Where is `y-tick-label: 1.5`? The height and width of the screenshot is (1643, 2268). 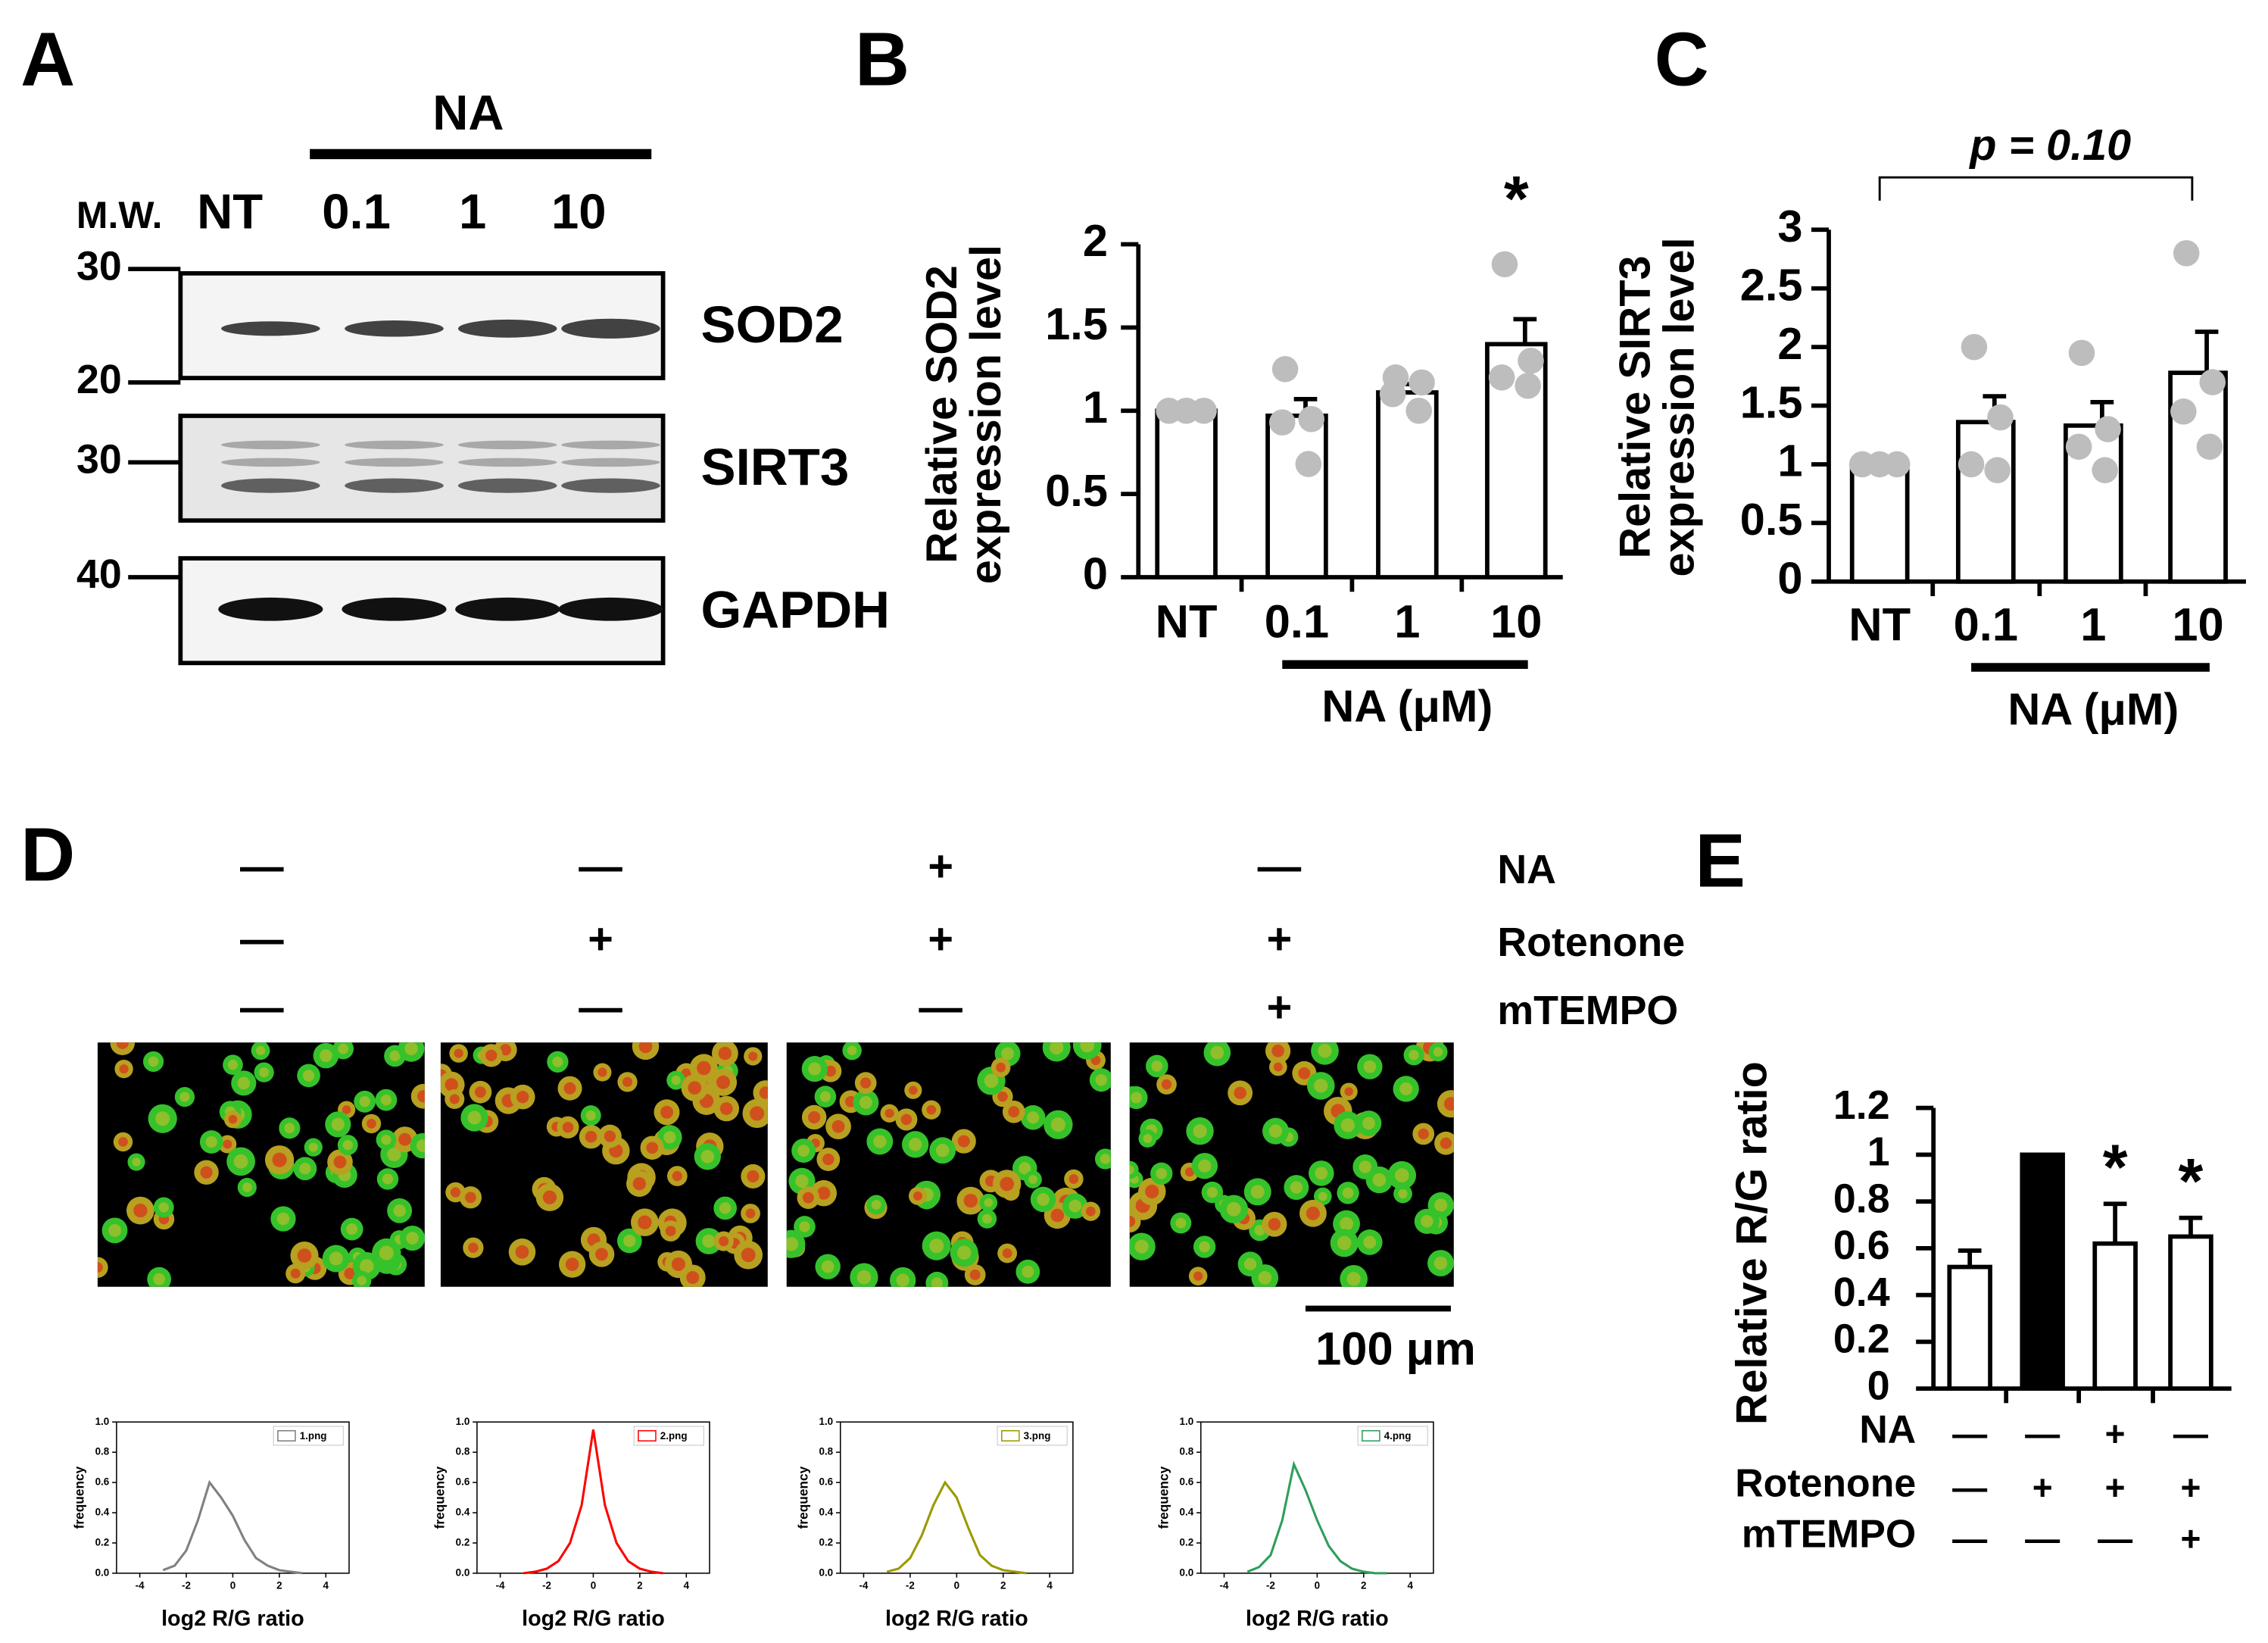 y-tick-label: 1.5 is located at coordinates (1771, 401).